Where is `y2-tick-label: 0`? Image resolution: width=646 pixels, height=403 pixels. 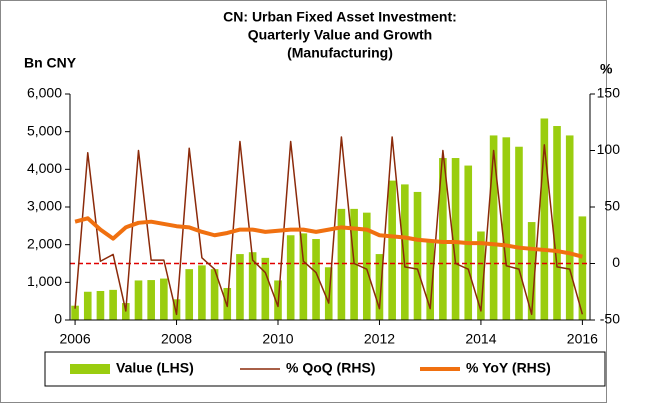
y2-tick-label: 0 is located at coordinates (616, 262).